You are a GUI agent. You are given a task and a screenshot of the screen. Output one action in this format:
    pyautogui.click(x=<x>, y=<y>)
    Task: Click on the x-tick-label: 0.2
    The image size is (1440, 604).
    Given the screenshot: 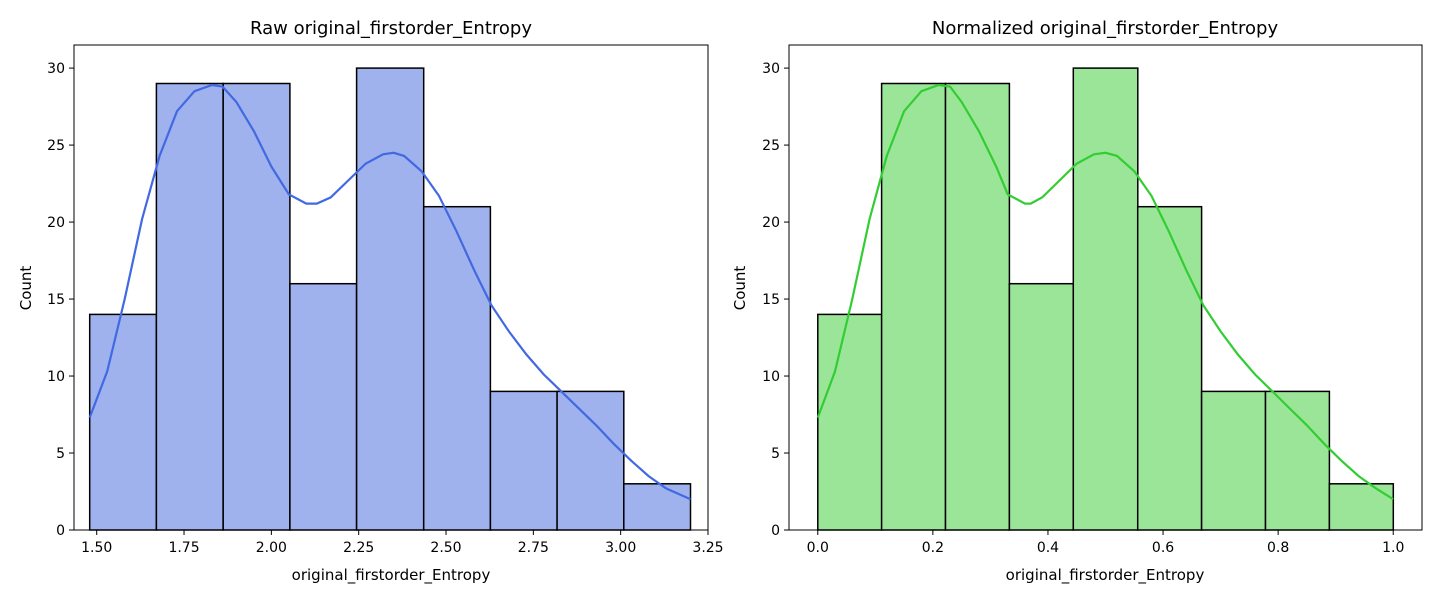 What is the action you would take?
    pyautogui.click(x=933, y=548)
    